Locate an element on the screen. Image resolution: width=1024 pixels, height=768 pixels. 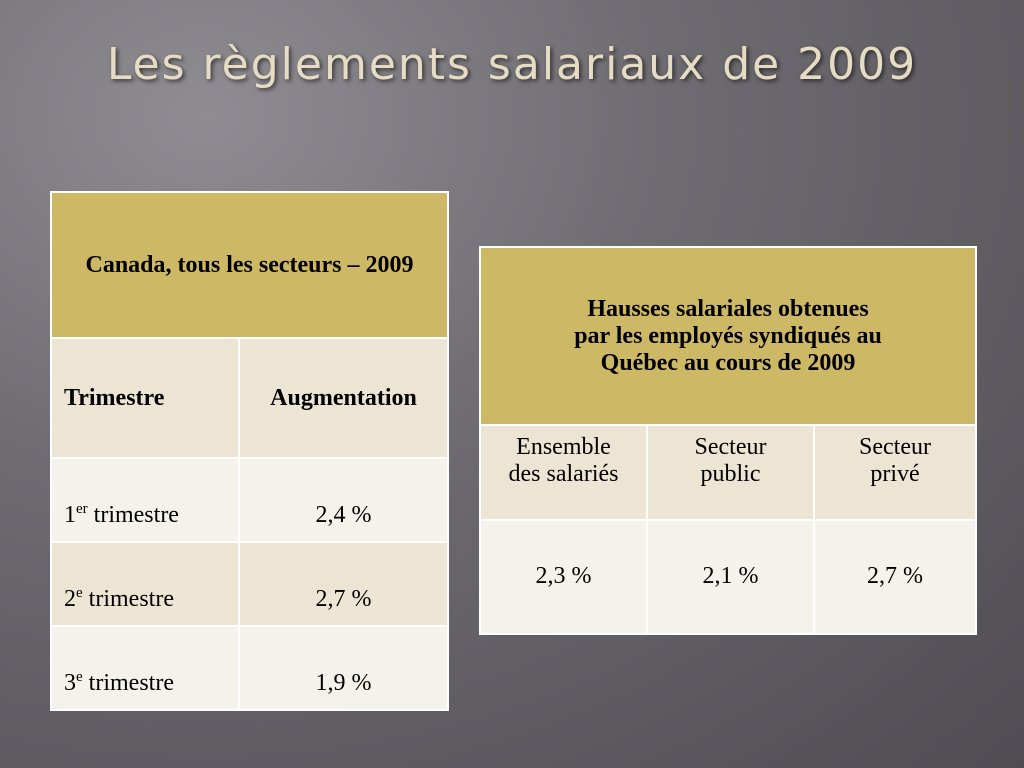
table-row: 3e trimestre 1,9 % is located at coordinates (249, 668).